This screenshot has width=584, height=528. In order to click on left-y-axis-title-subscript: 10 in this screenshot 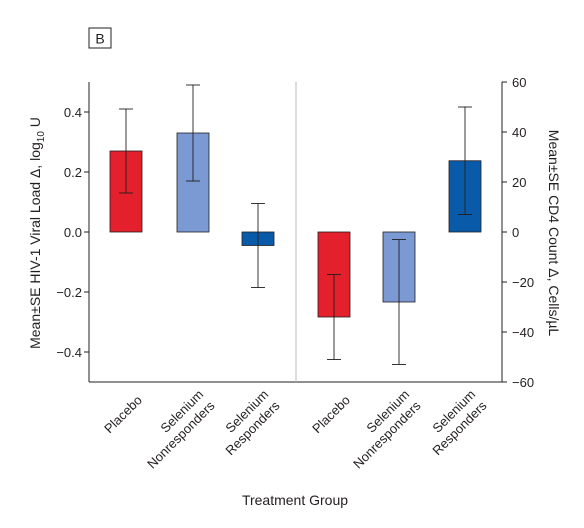, I will do `click(41, 137)`.